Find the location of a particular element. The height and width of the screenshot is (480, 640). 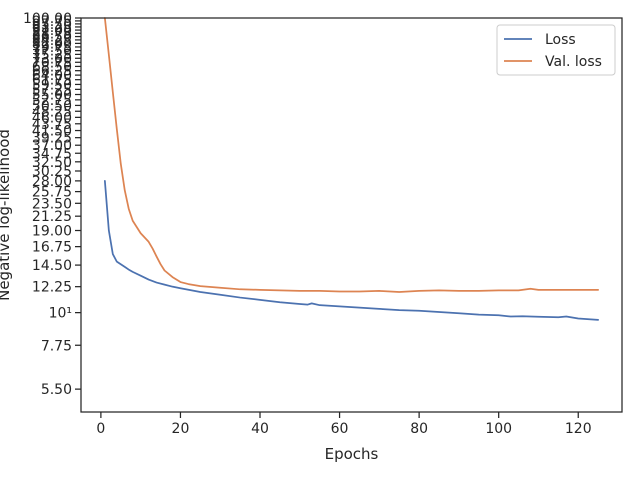

y-tick-label: 93.25 is located at coordinates (52, 28).